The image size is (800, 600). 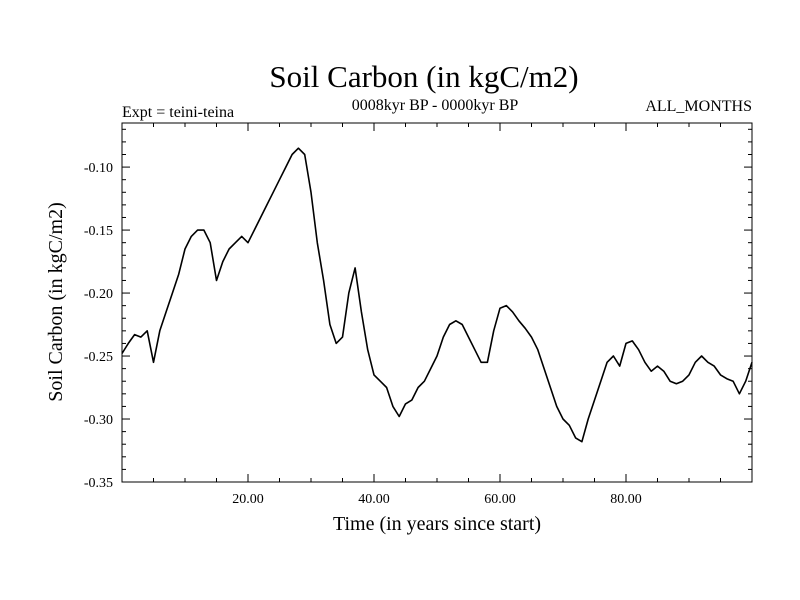 I want to click on y-tick-label: -0.25, so click(x=98, y=357).